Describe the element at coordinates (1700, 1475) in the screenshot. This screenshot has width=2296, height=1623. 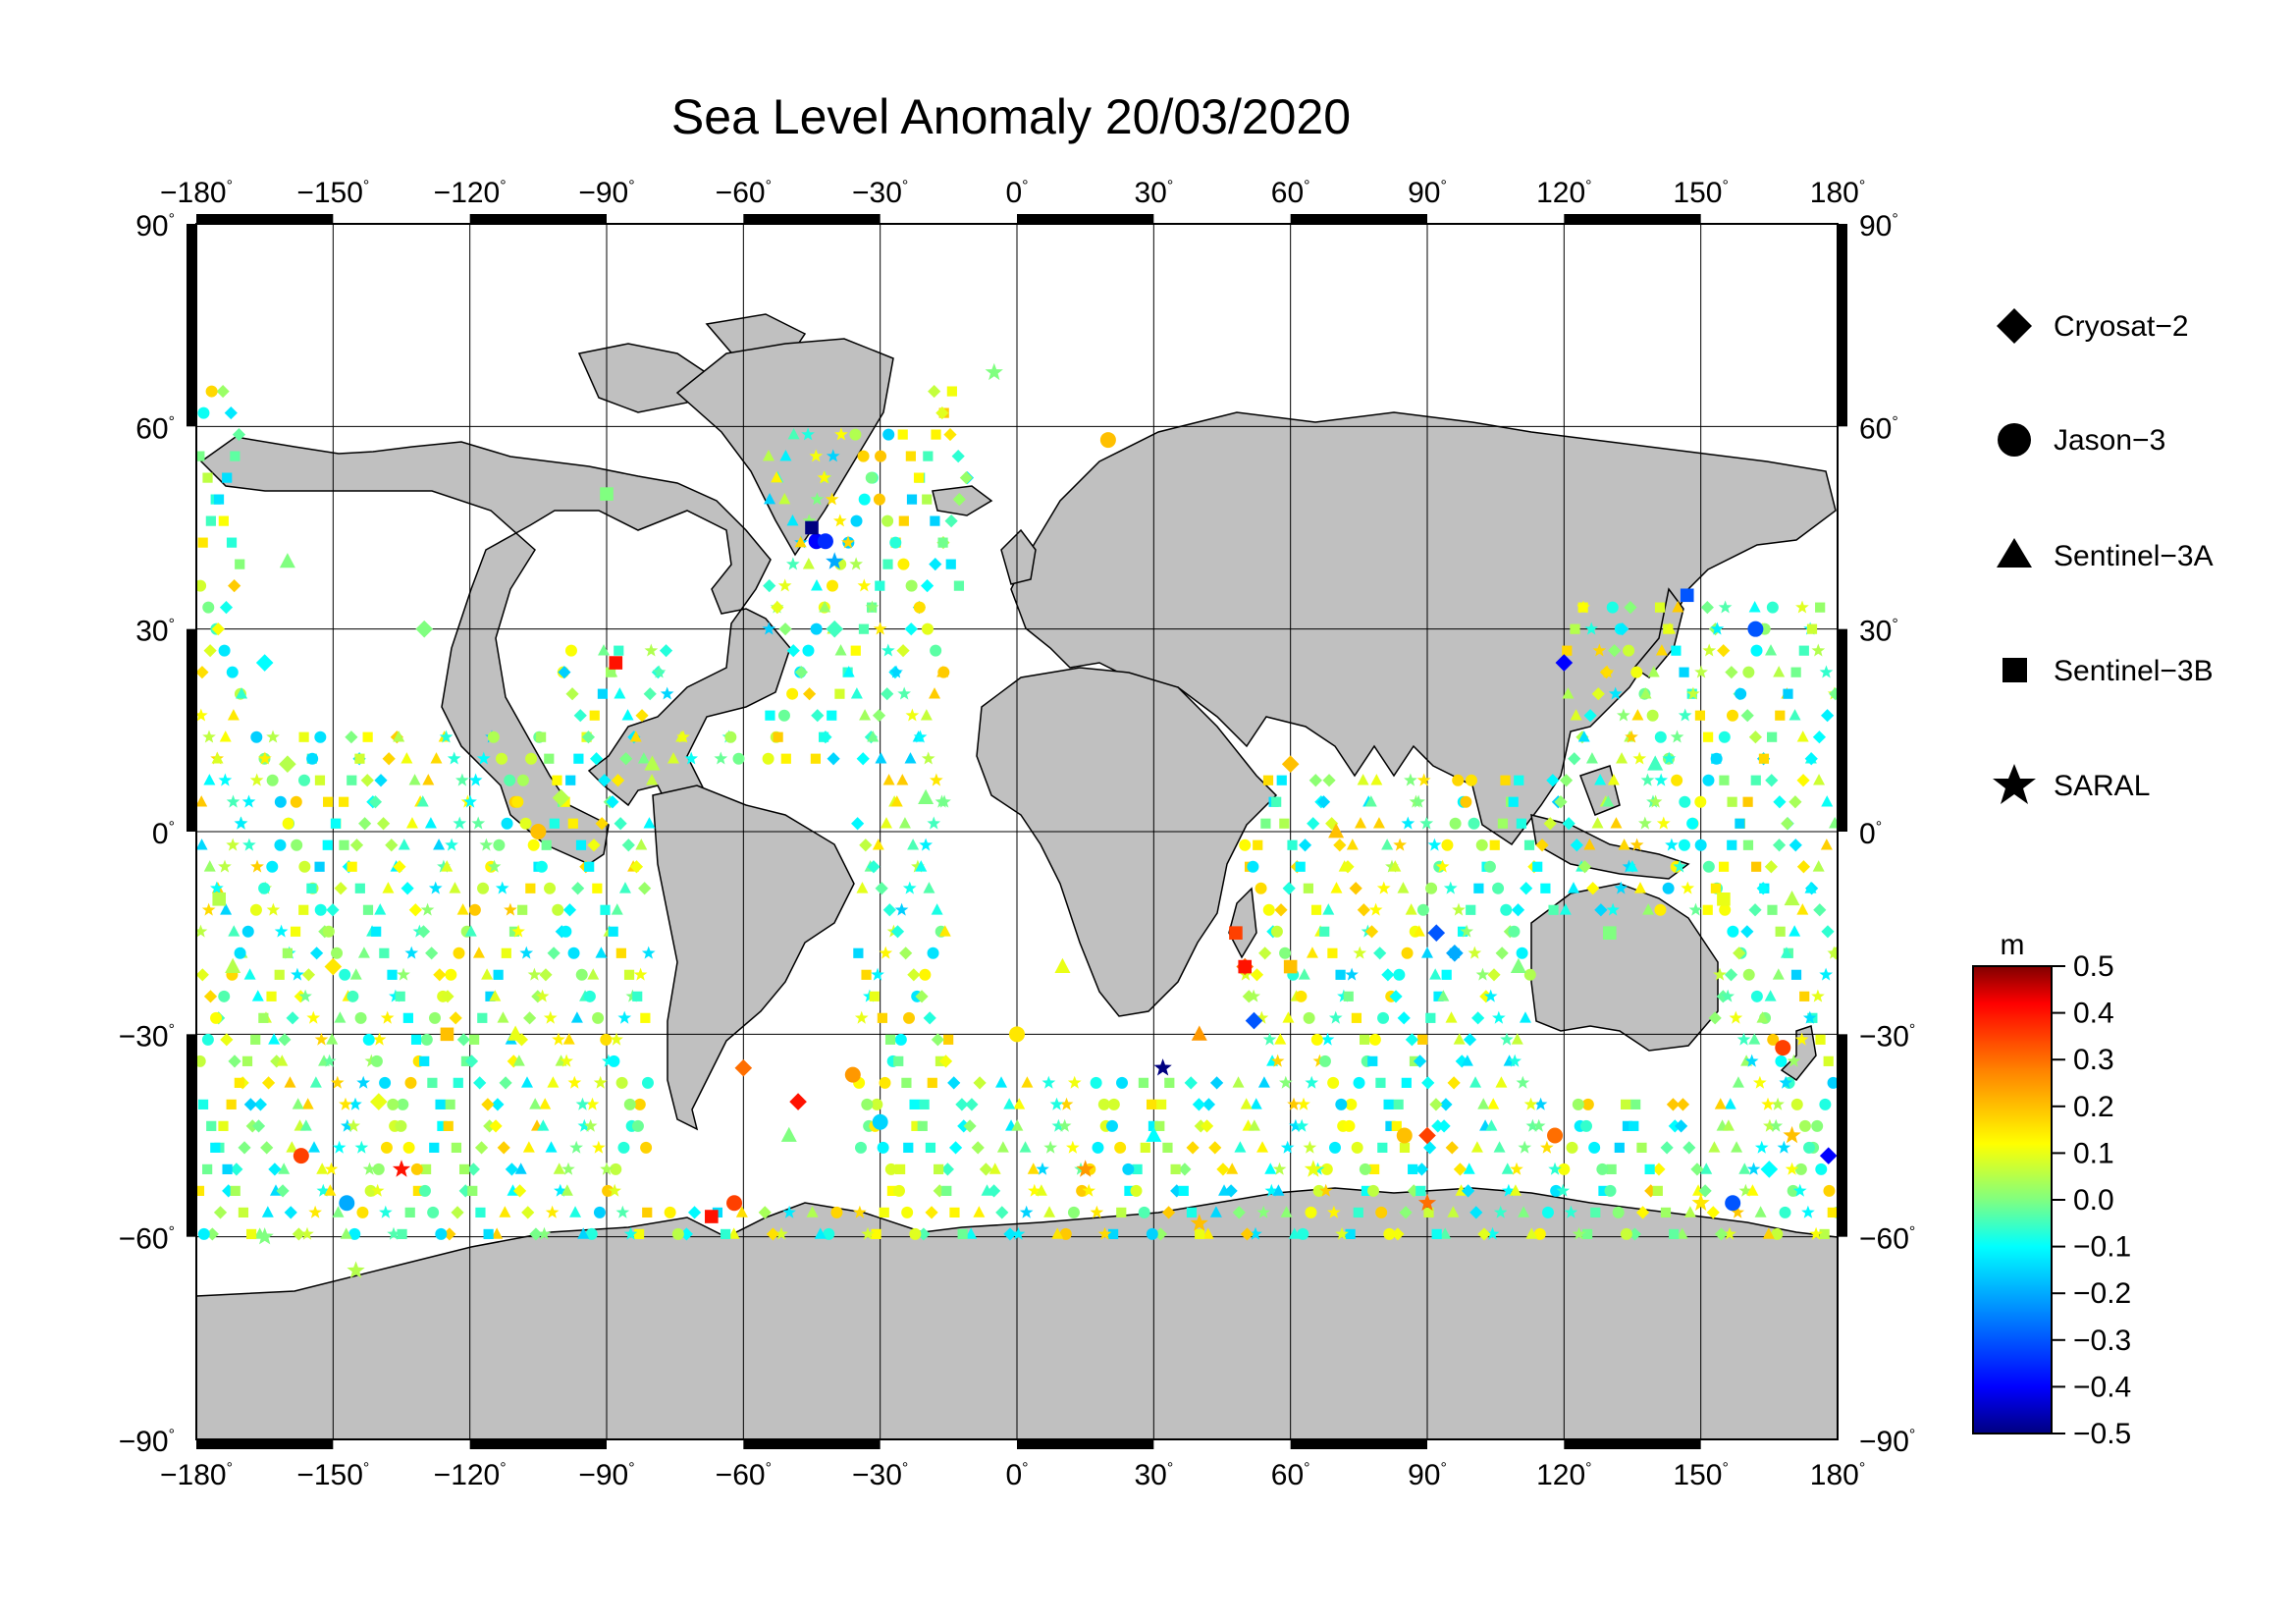
I see `tick-label: 150°` at that location.